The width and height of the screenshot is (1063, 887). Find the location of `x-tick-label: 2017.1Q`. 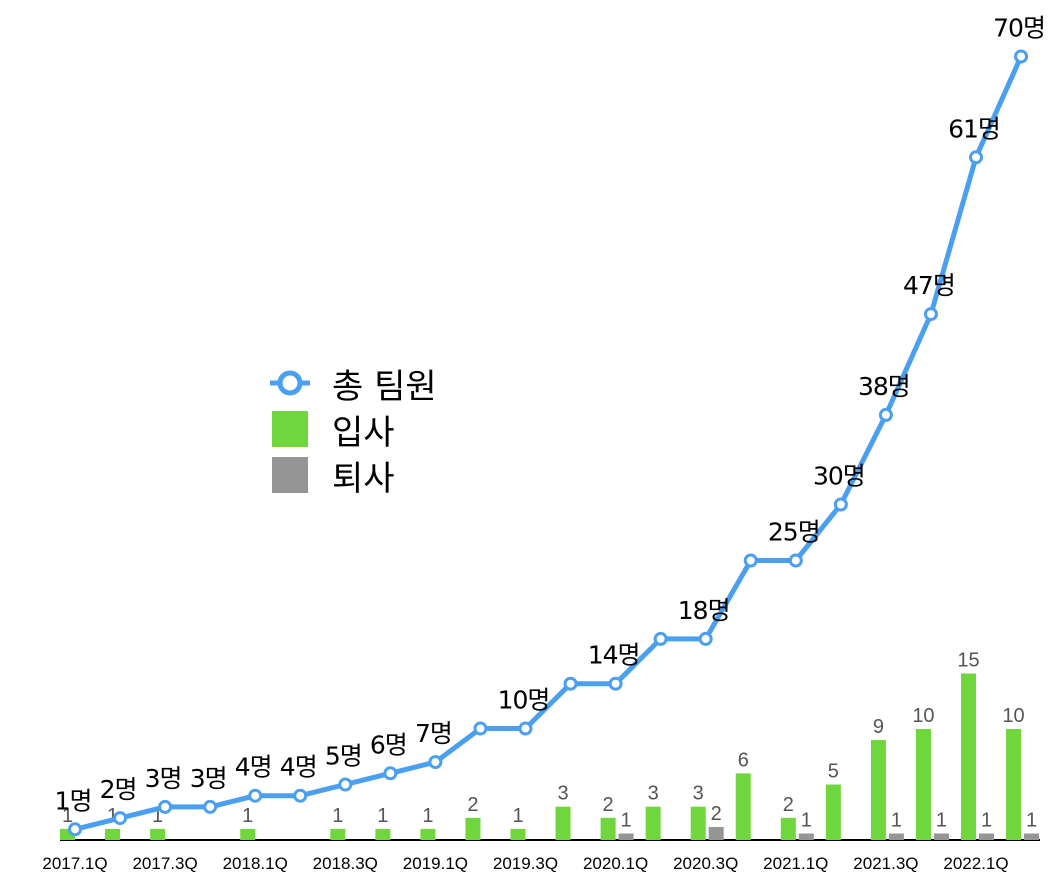

x-tick-label: 2017.1Q is located at coordinates (74, 863).